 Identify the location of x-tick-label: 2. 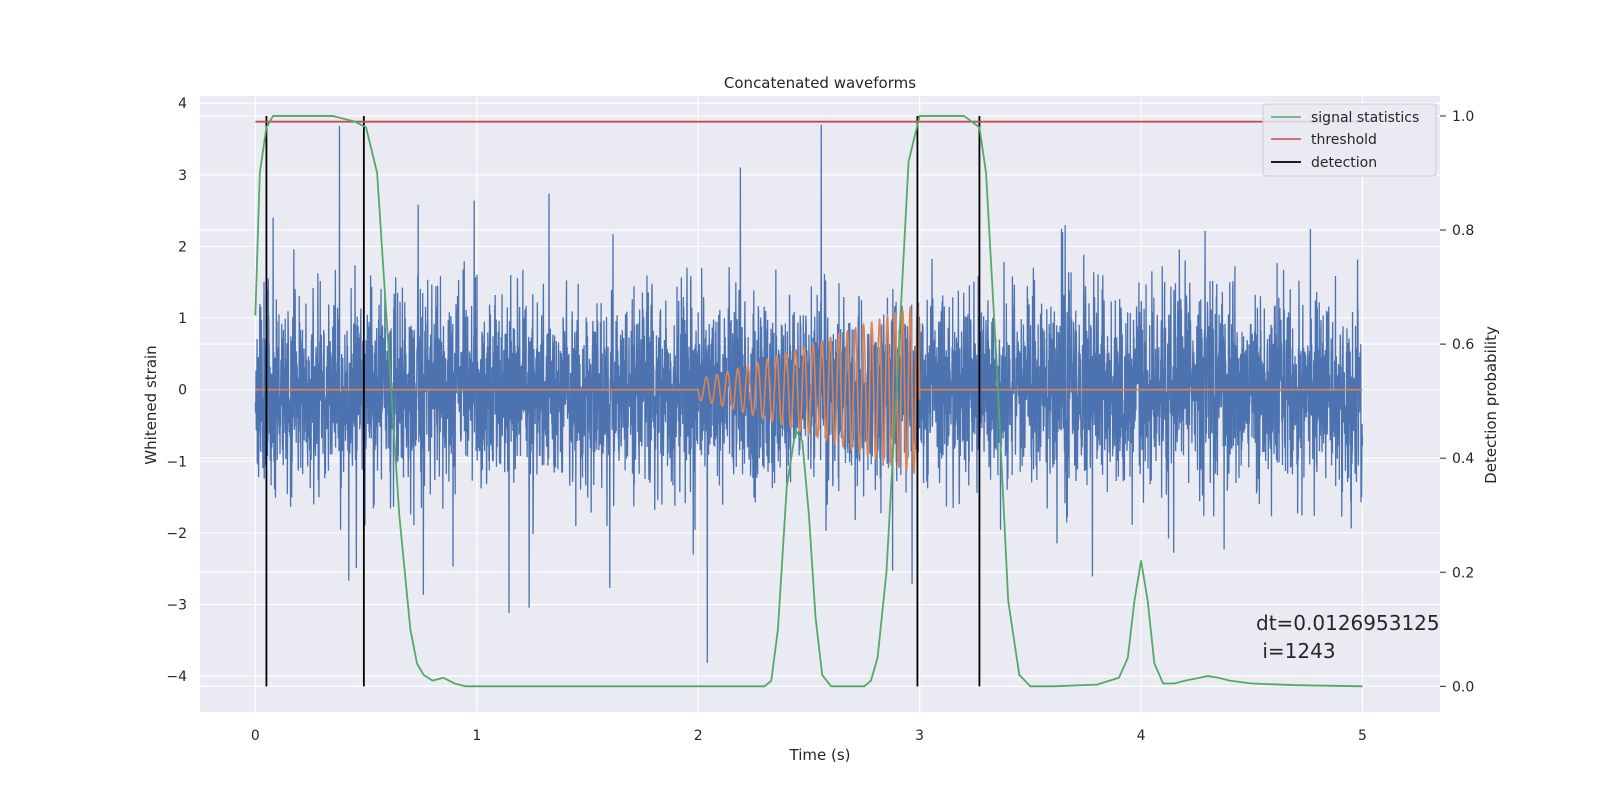
(698, 736).